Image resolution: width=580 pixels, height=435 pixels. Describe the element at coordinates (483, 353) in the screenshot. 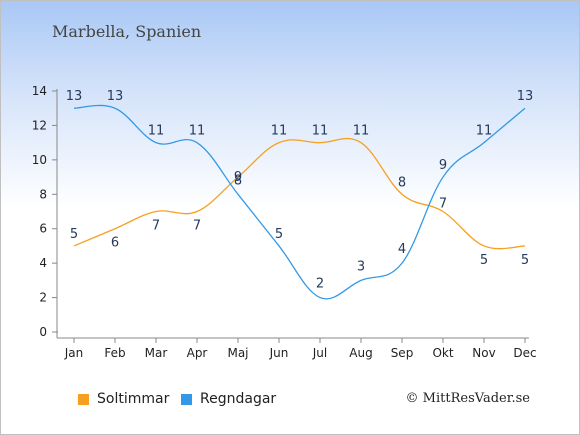

I see `x-tick-label: Nov` at that location.